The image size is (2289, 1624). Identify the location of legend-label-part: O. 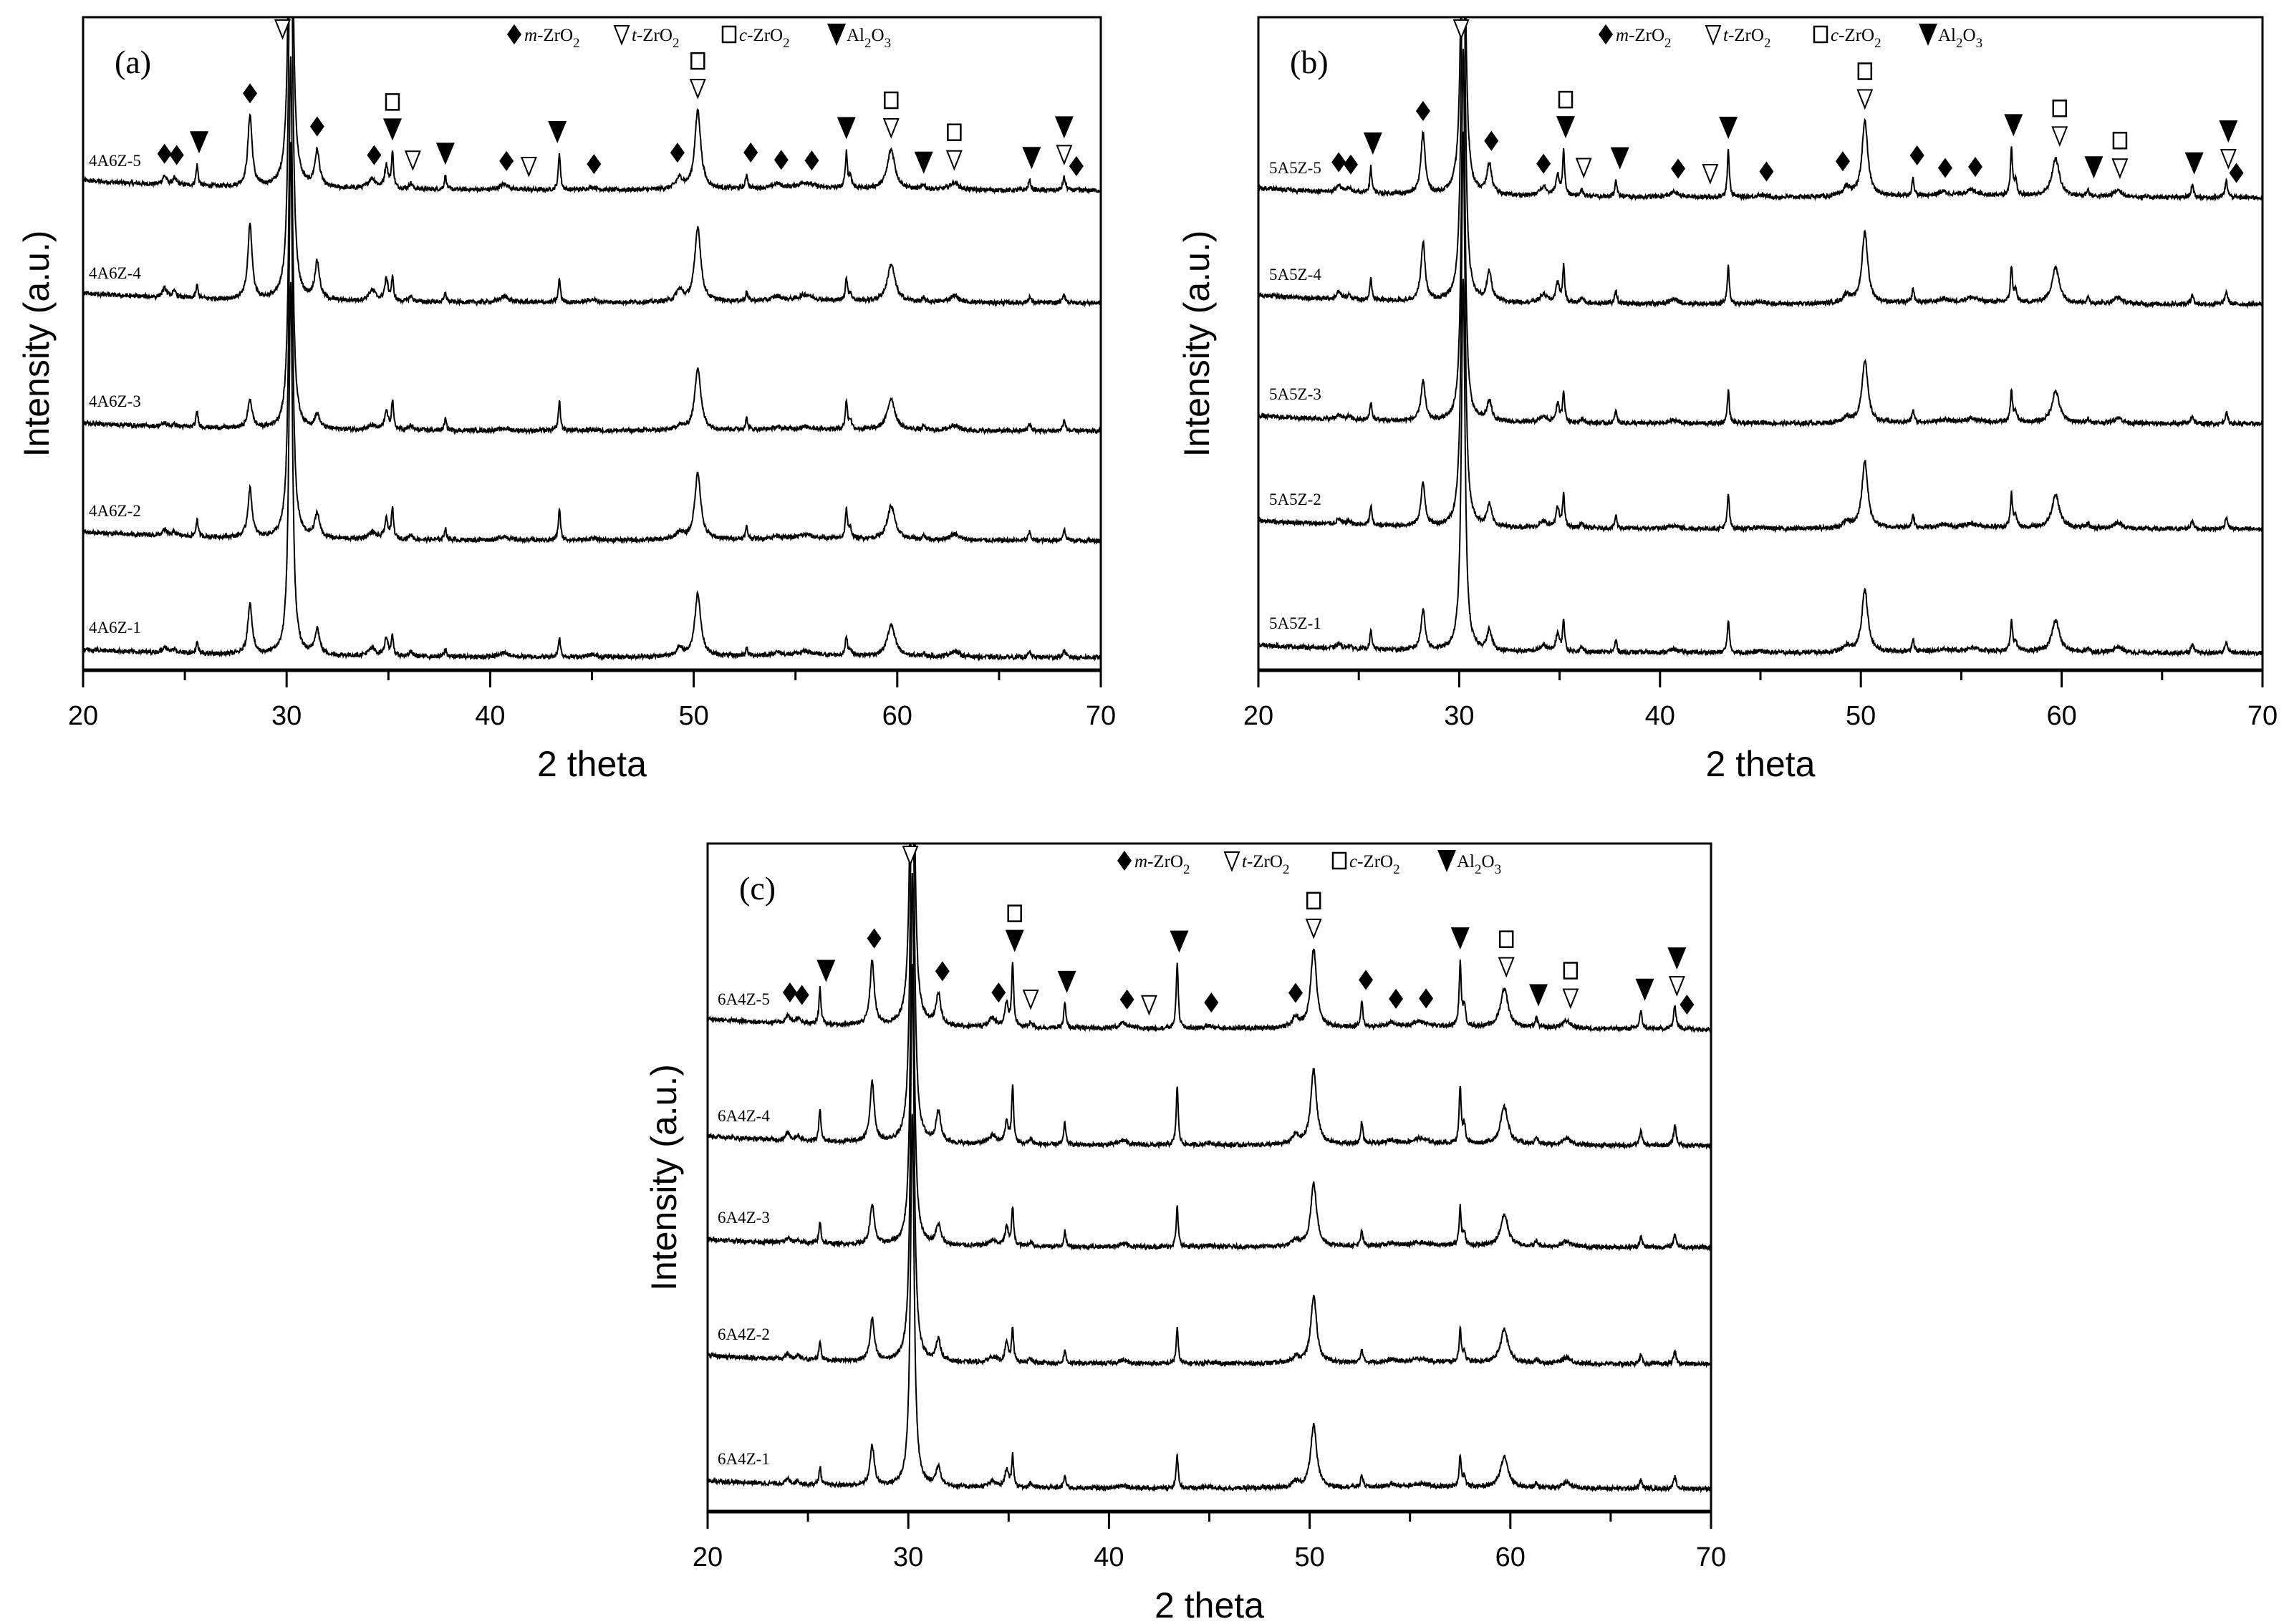
(1489, 861).